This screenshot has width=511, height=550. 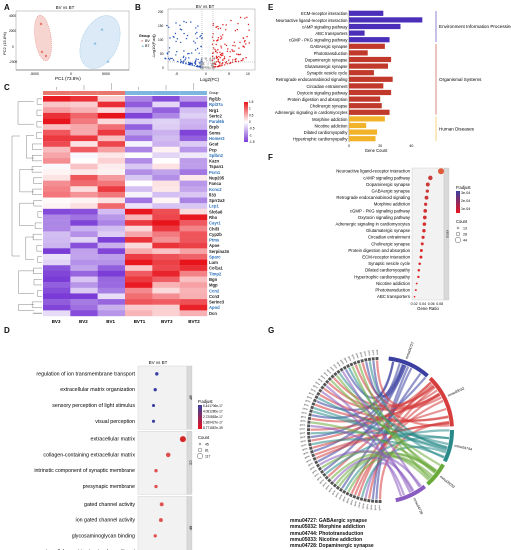 I want to click on pca-xtick: 5000, so click(x=106, y=74).